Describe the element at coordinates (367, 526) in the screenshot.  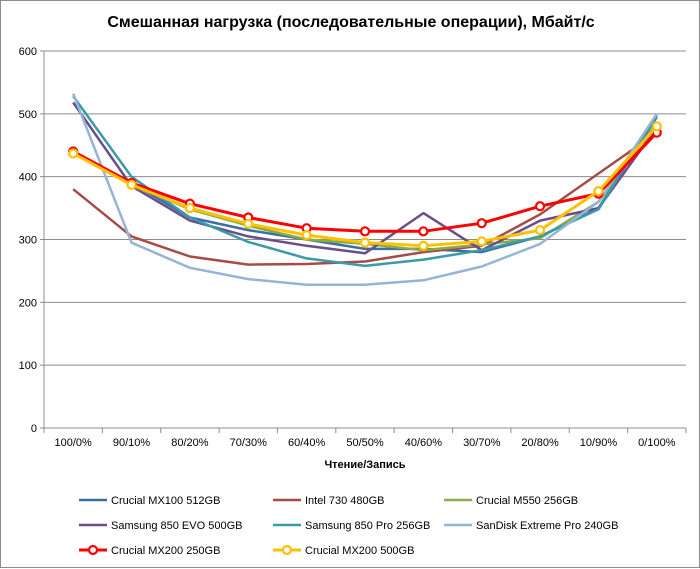
I see `legend-label: Samsung 850 Pro 256GB` at that location.